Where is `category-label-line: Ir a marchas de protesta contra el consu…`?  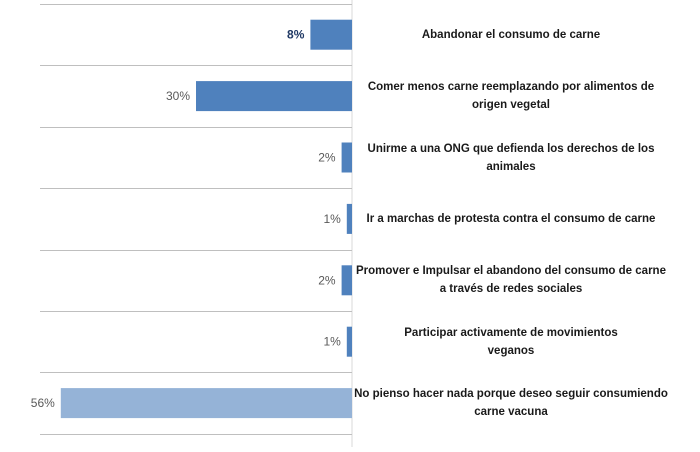
category-label-line: Ir a marchas de protesta contra el consu… is located at coordinates (511, 218).